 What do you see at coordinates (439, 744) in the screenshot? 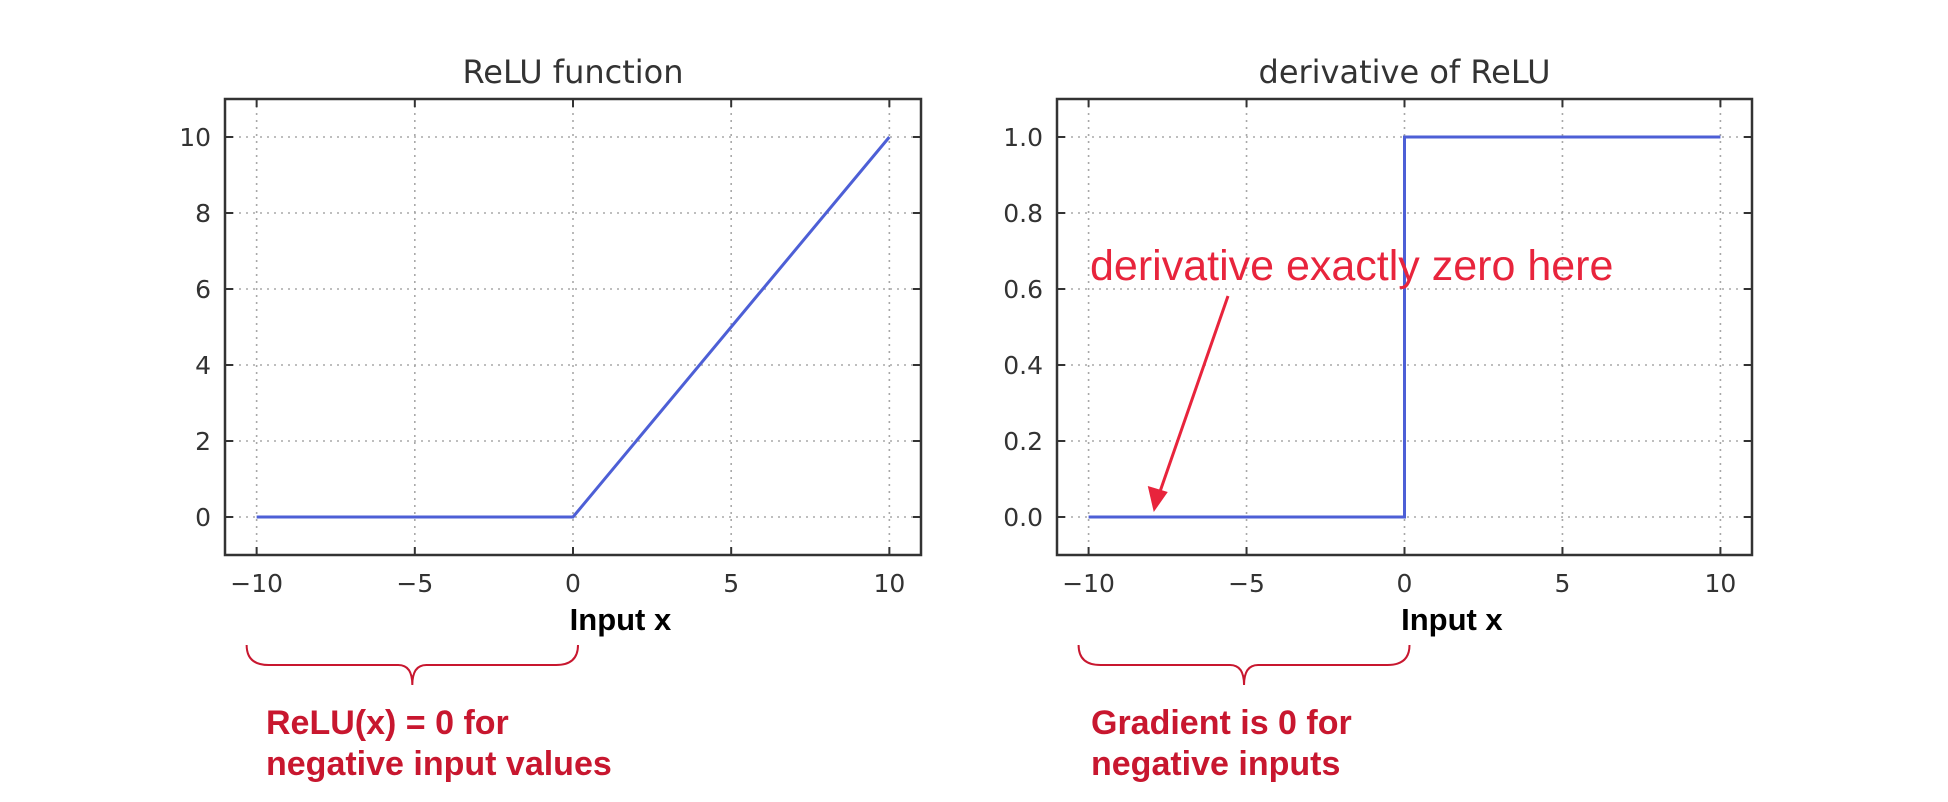
I see `left-callout-text: ReLU(x) = 0 for negative input values` at bounding box center [439, 744].